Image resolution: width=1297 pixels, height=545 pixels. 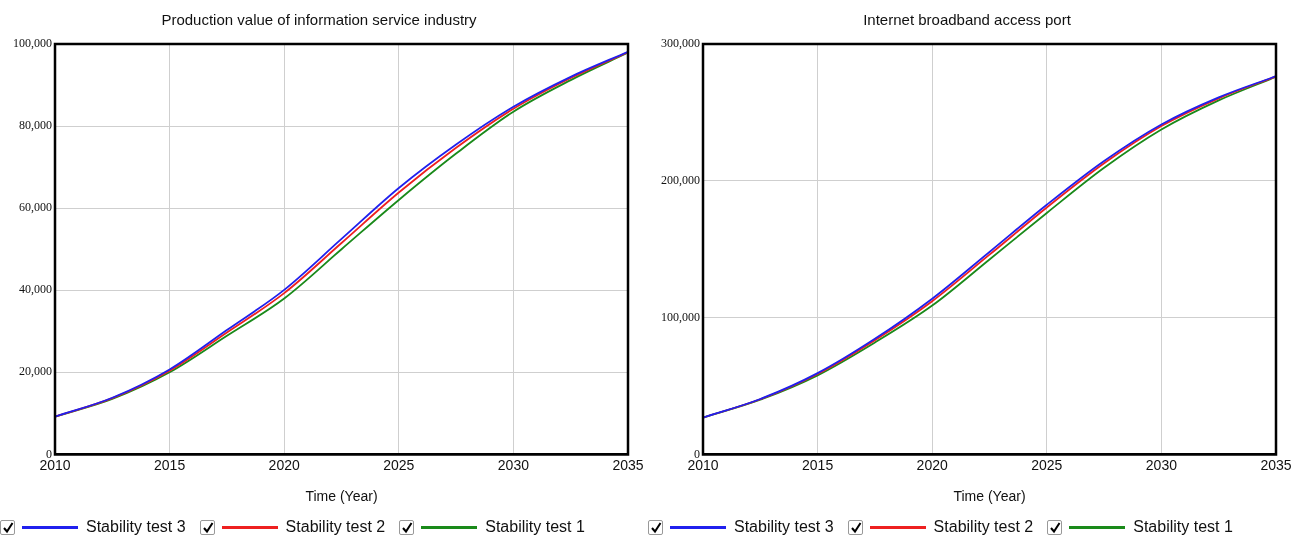 I want to click on chart-title: Internet broadband access port, so click(x=967, y=20).